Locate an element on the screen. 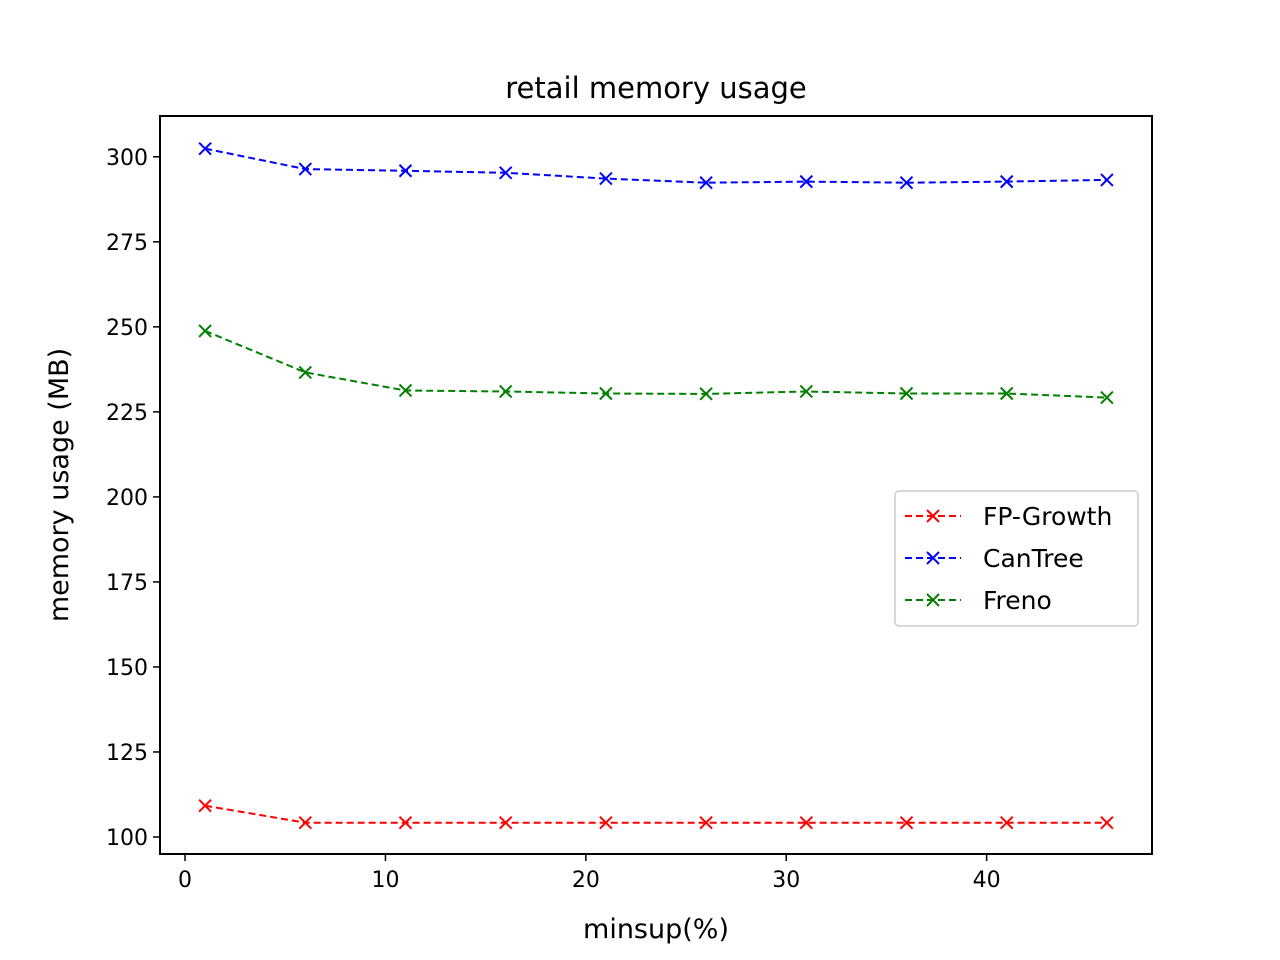 The height and width of the screenshot is (960, 1280). series-fp-growth is located at coordinates (656, 814).